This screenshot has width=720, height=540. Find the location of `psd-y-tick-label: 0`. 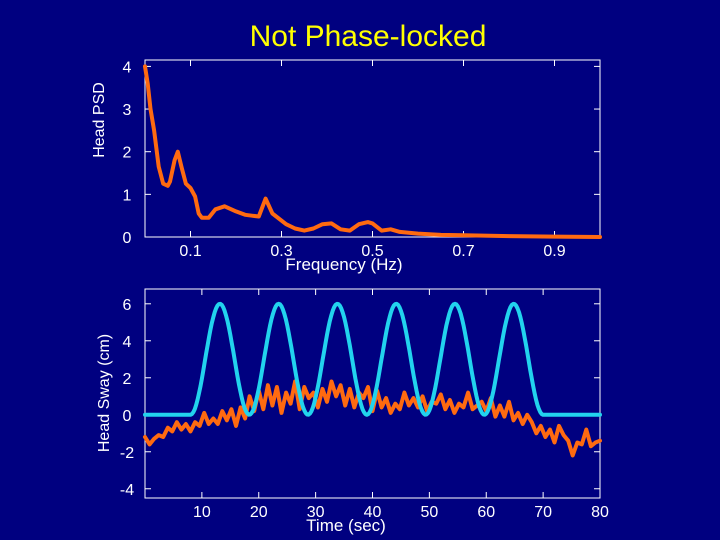

psd-y-tick-label: 0 is located at coordinates (127, 238).